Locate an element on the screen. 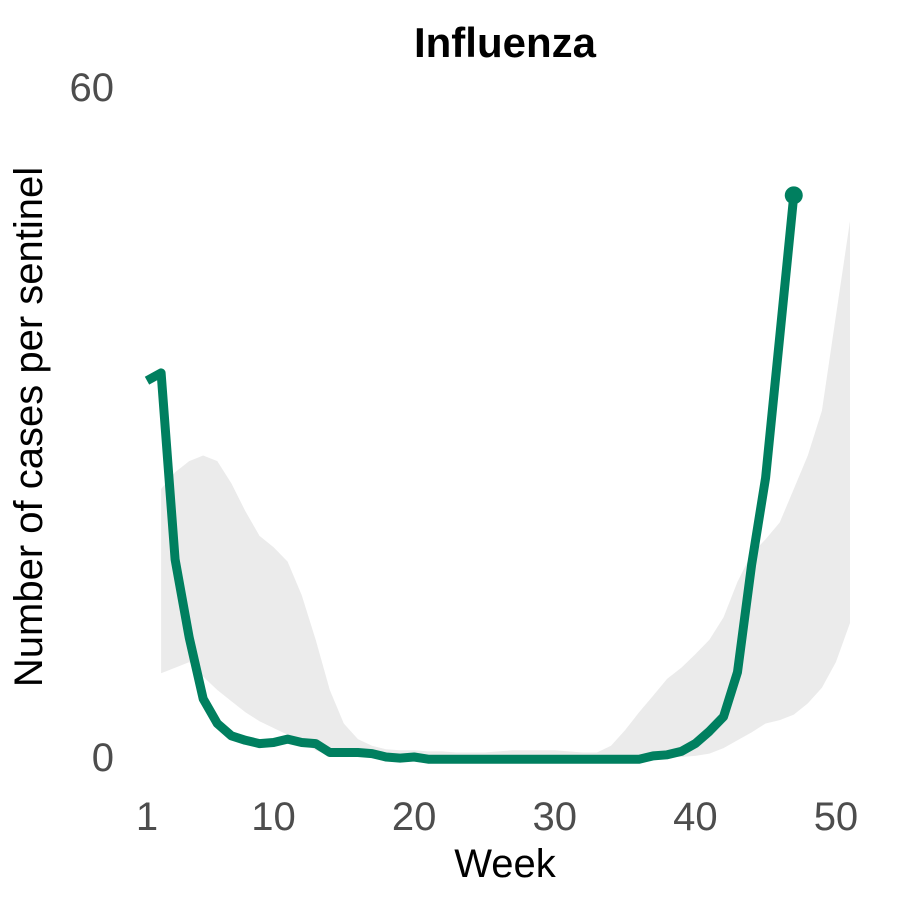 This screenshot has width=900, height=900. x-tick-label: 30 is located at coordinates (554, 817).